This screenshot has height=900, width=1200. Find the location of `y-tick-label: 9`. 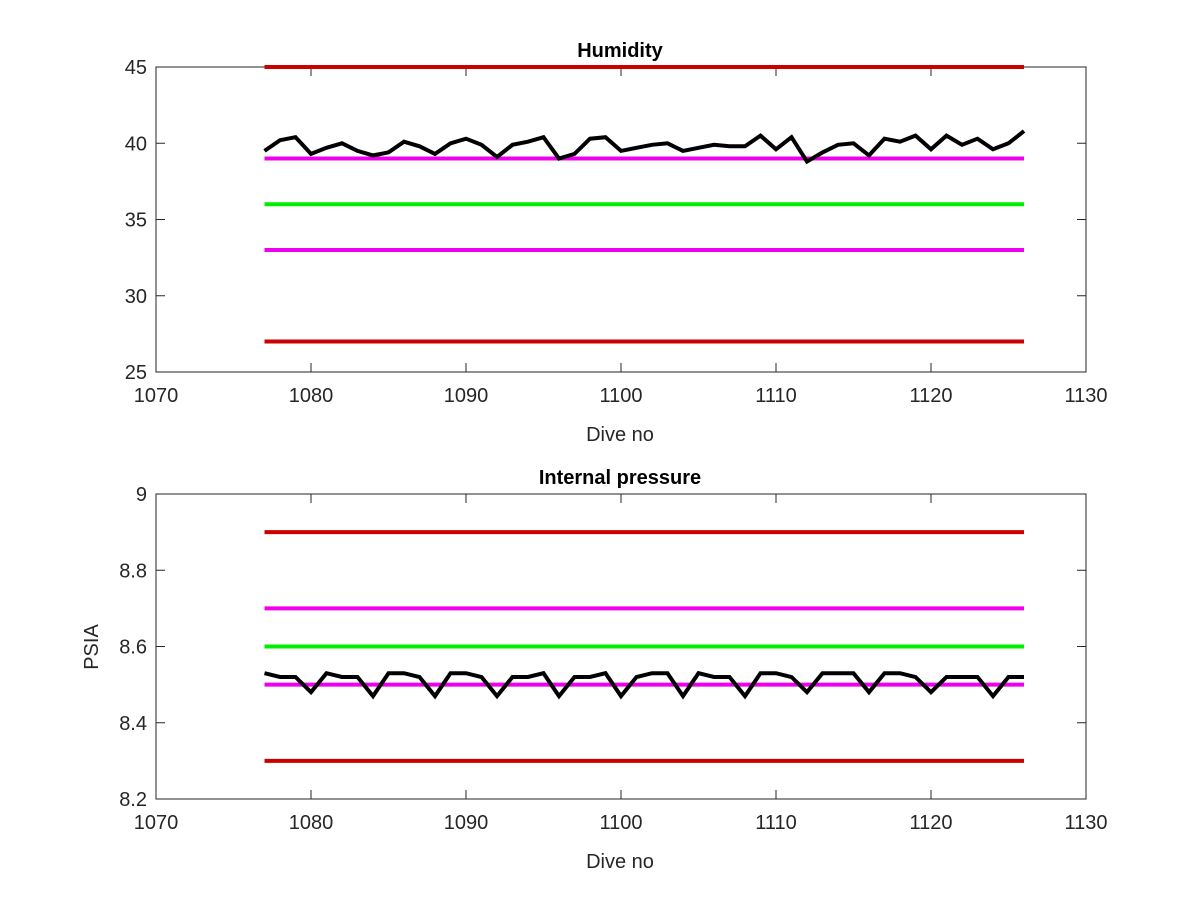

y-tick-label: 9 is located at coordinates (141, 495).